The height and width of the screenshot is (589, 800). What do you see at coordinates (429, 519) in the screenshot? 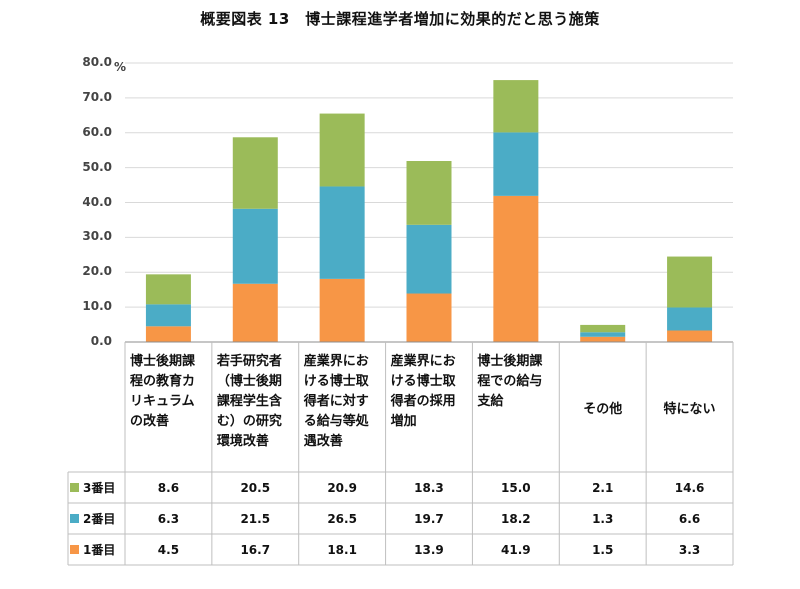
I see `table-value: 19.7` at bounding box center [429, 519].